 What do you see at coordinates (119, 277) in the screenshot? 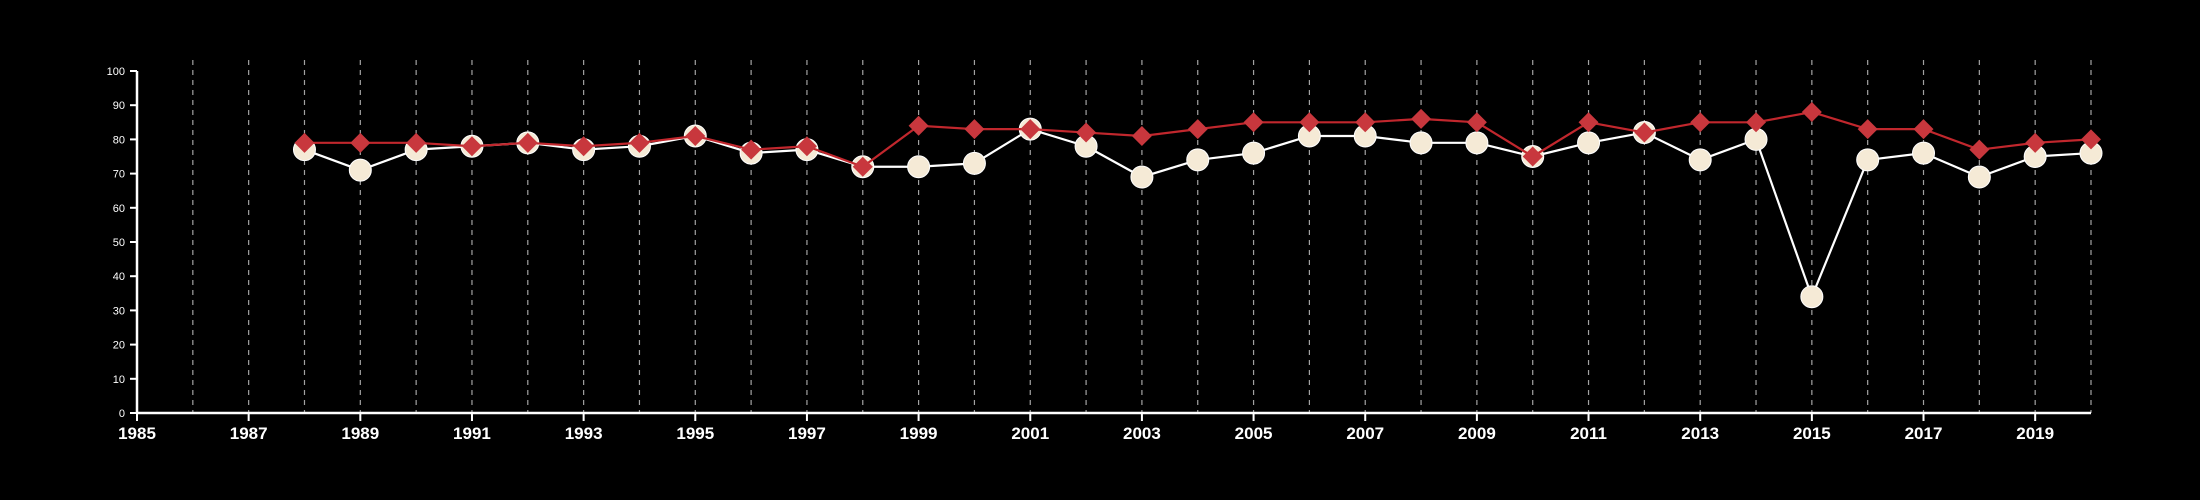
I see `y-tick-label: 40` at bounding box center [119, 277].